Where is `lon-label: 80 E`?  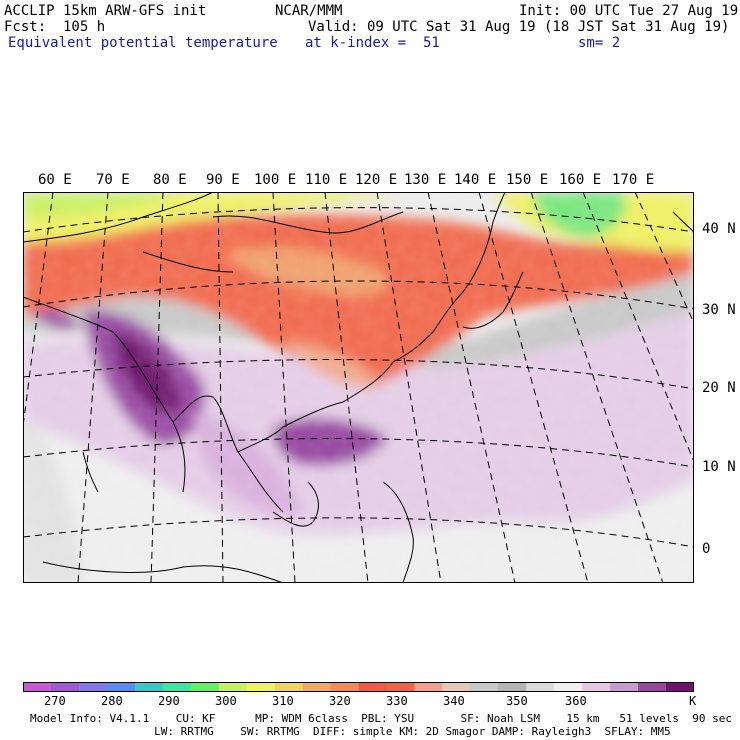
lon-label: 80 E is located at coordinates (170, 180).